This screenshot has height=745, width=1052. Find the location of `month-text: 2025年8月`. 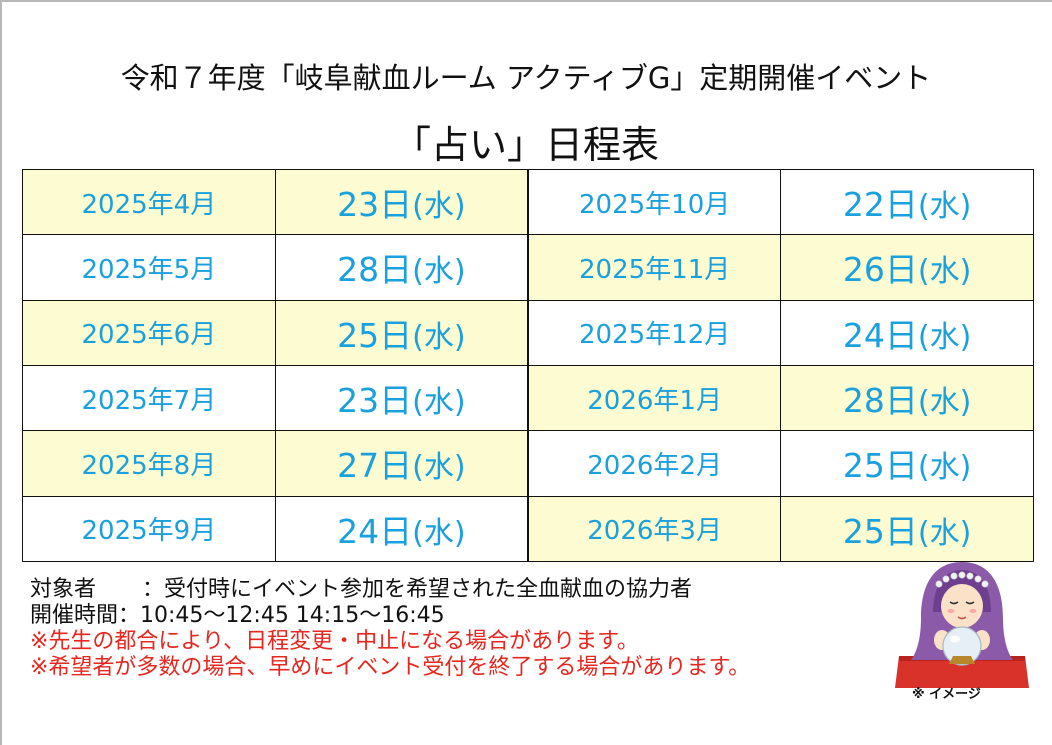

month-text: 2025年8月 is located at coordinates (149, 465).